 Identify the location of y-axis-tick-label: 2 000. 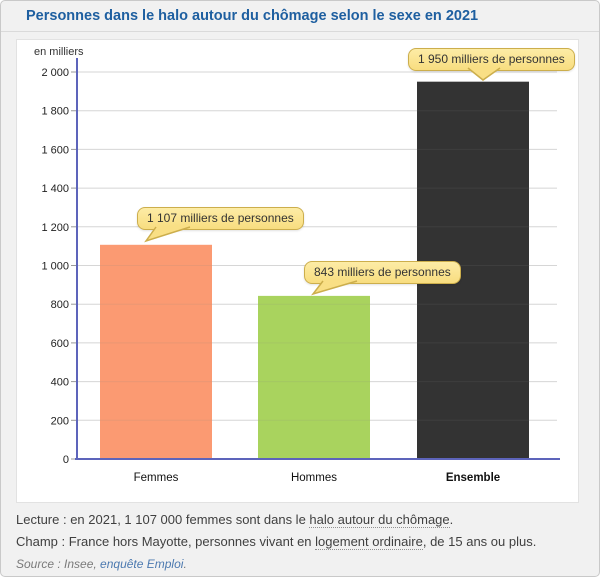
(55, 73).